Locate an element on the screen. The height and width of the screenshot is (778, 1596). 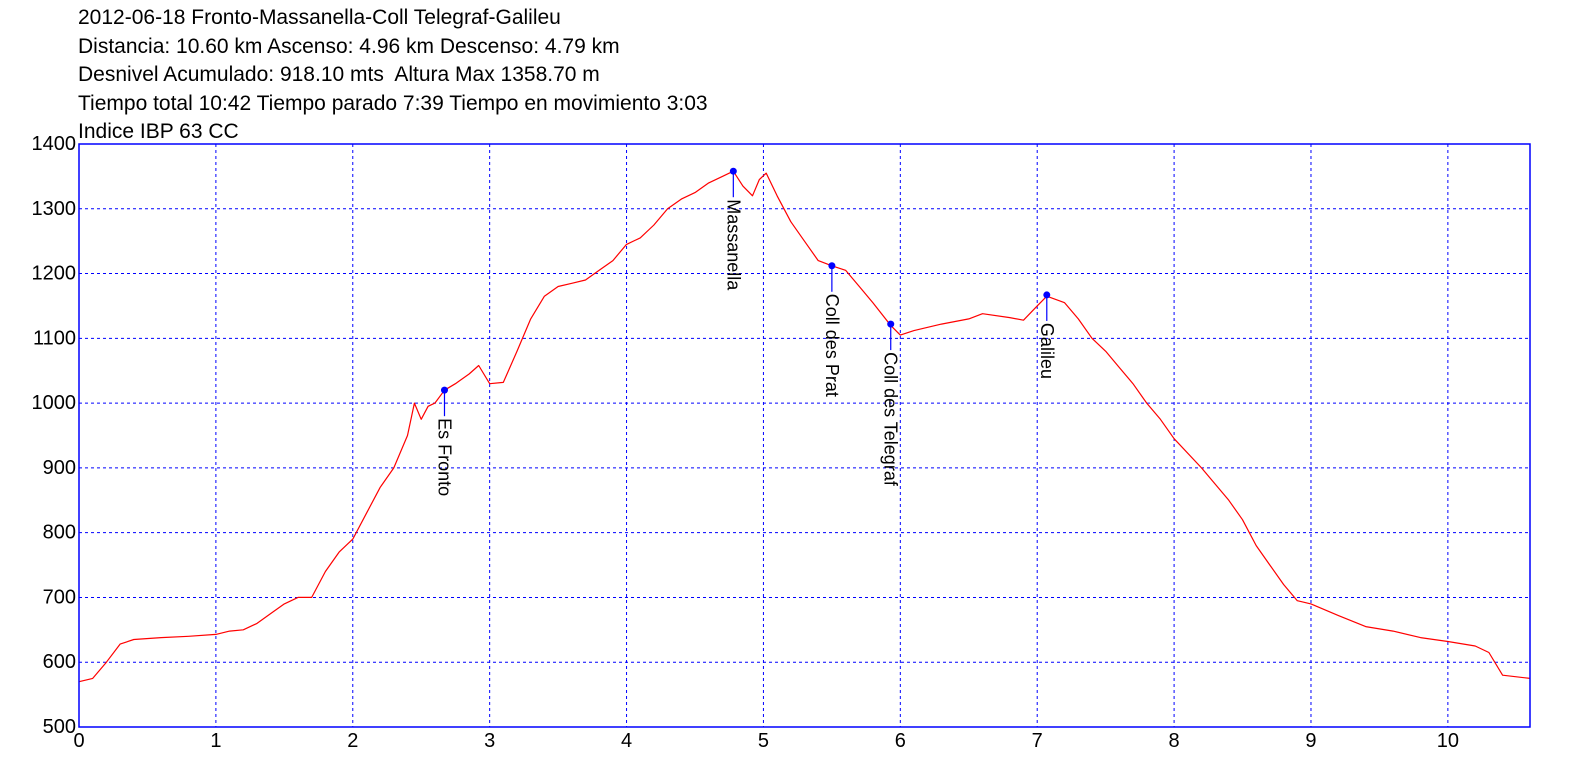
waypoint-1: Massanella is located at coordinates (733, 229).